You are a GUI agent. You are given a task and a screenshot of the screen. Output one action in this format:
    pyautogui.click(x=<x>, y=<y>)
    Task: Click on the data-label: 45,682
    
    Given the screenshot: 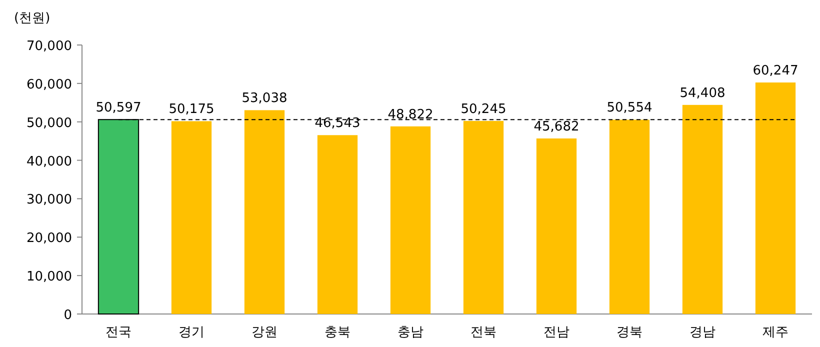 What is the action you would take?
    pyautogui.click(x=557, y=126)
    